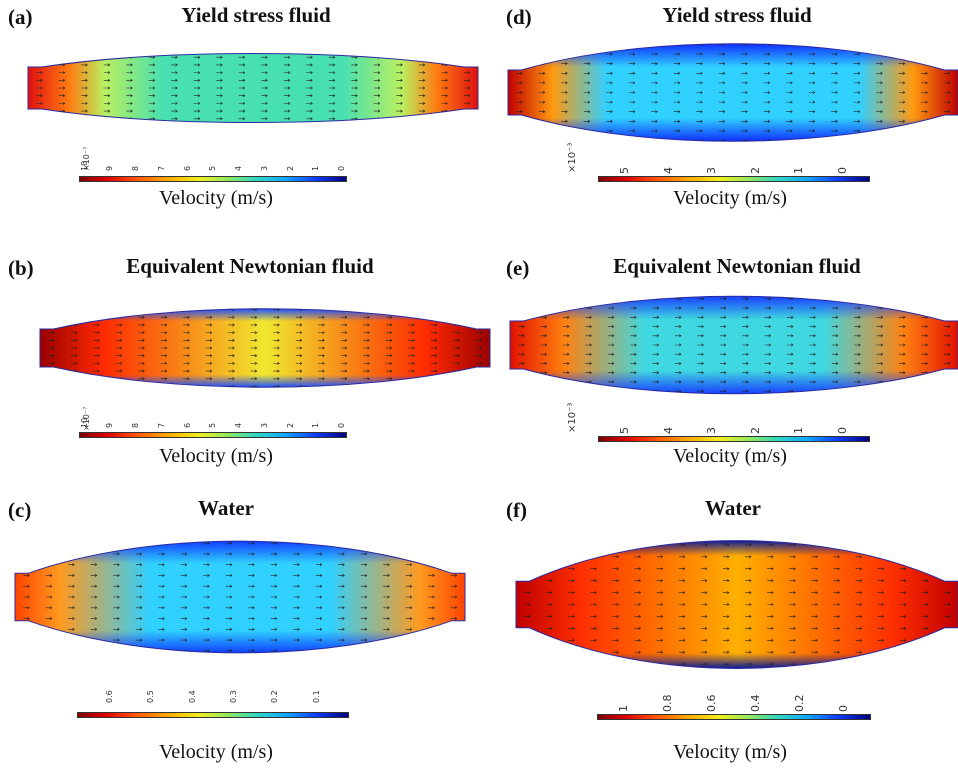  What do you see at coordinates (20, 510) in the screenshot?
I see `panel-letter: (c)` at bounding box center [20, 510].